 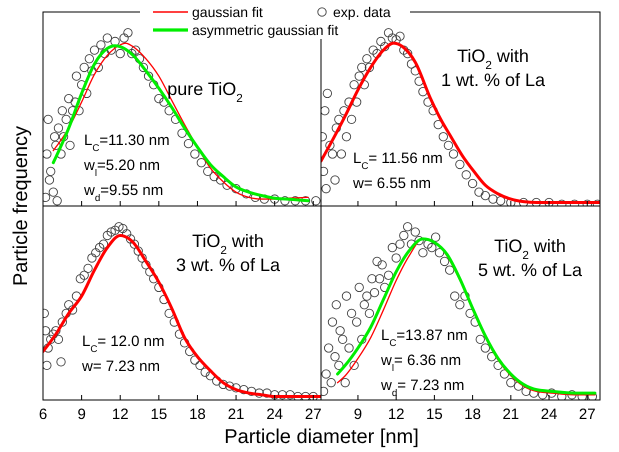 I want to click on annotation: w$_{d}$= 7.23 nm, so click(x=422, y=387).